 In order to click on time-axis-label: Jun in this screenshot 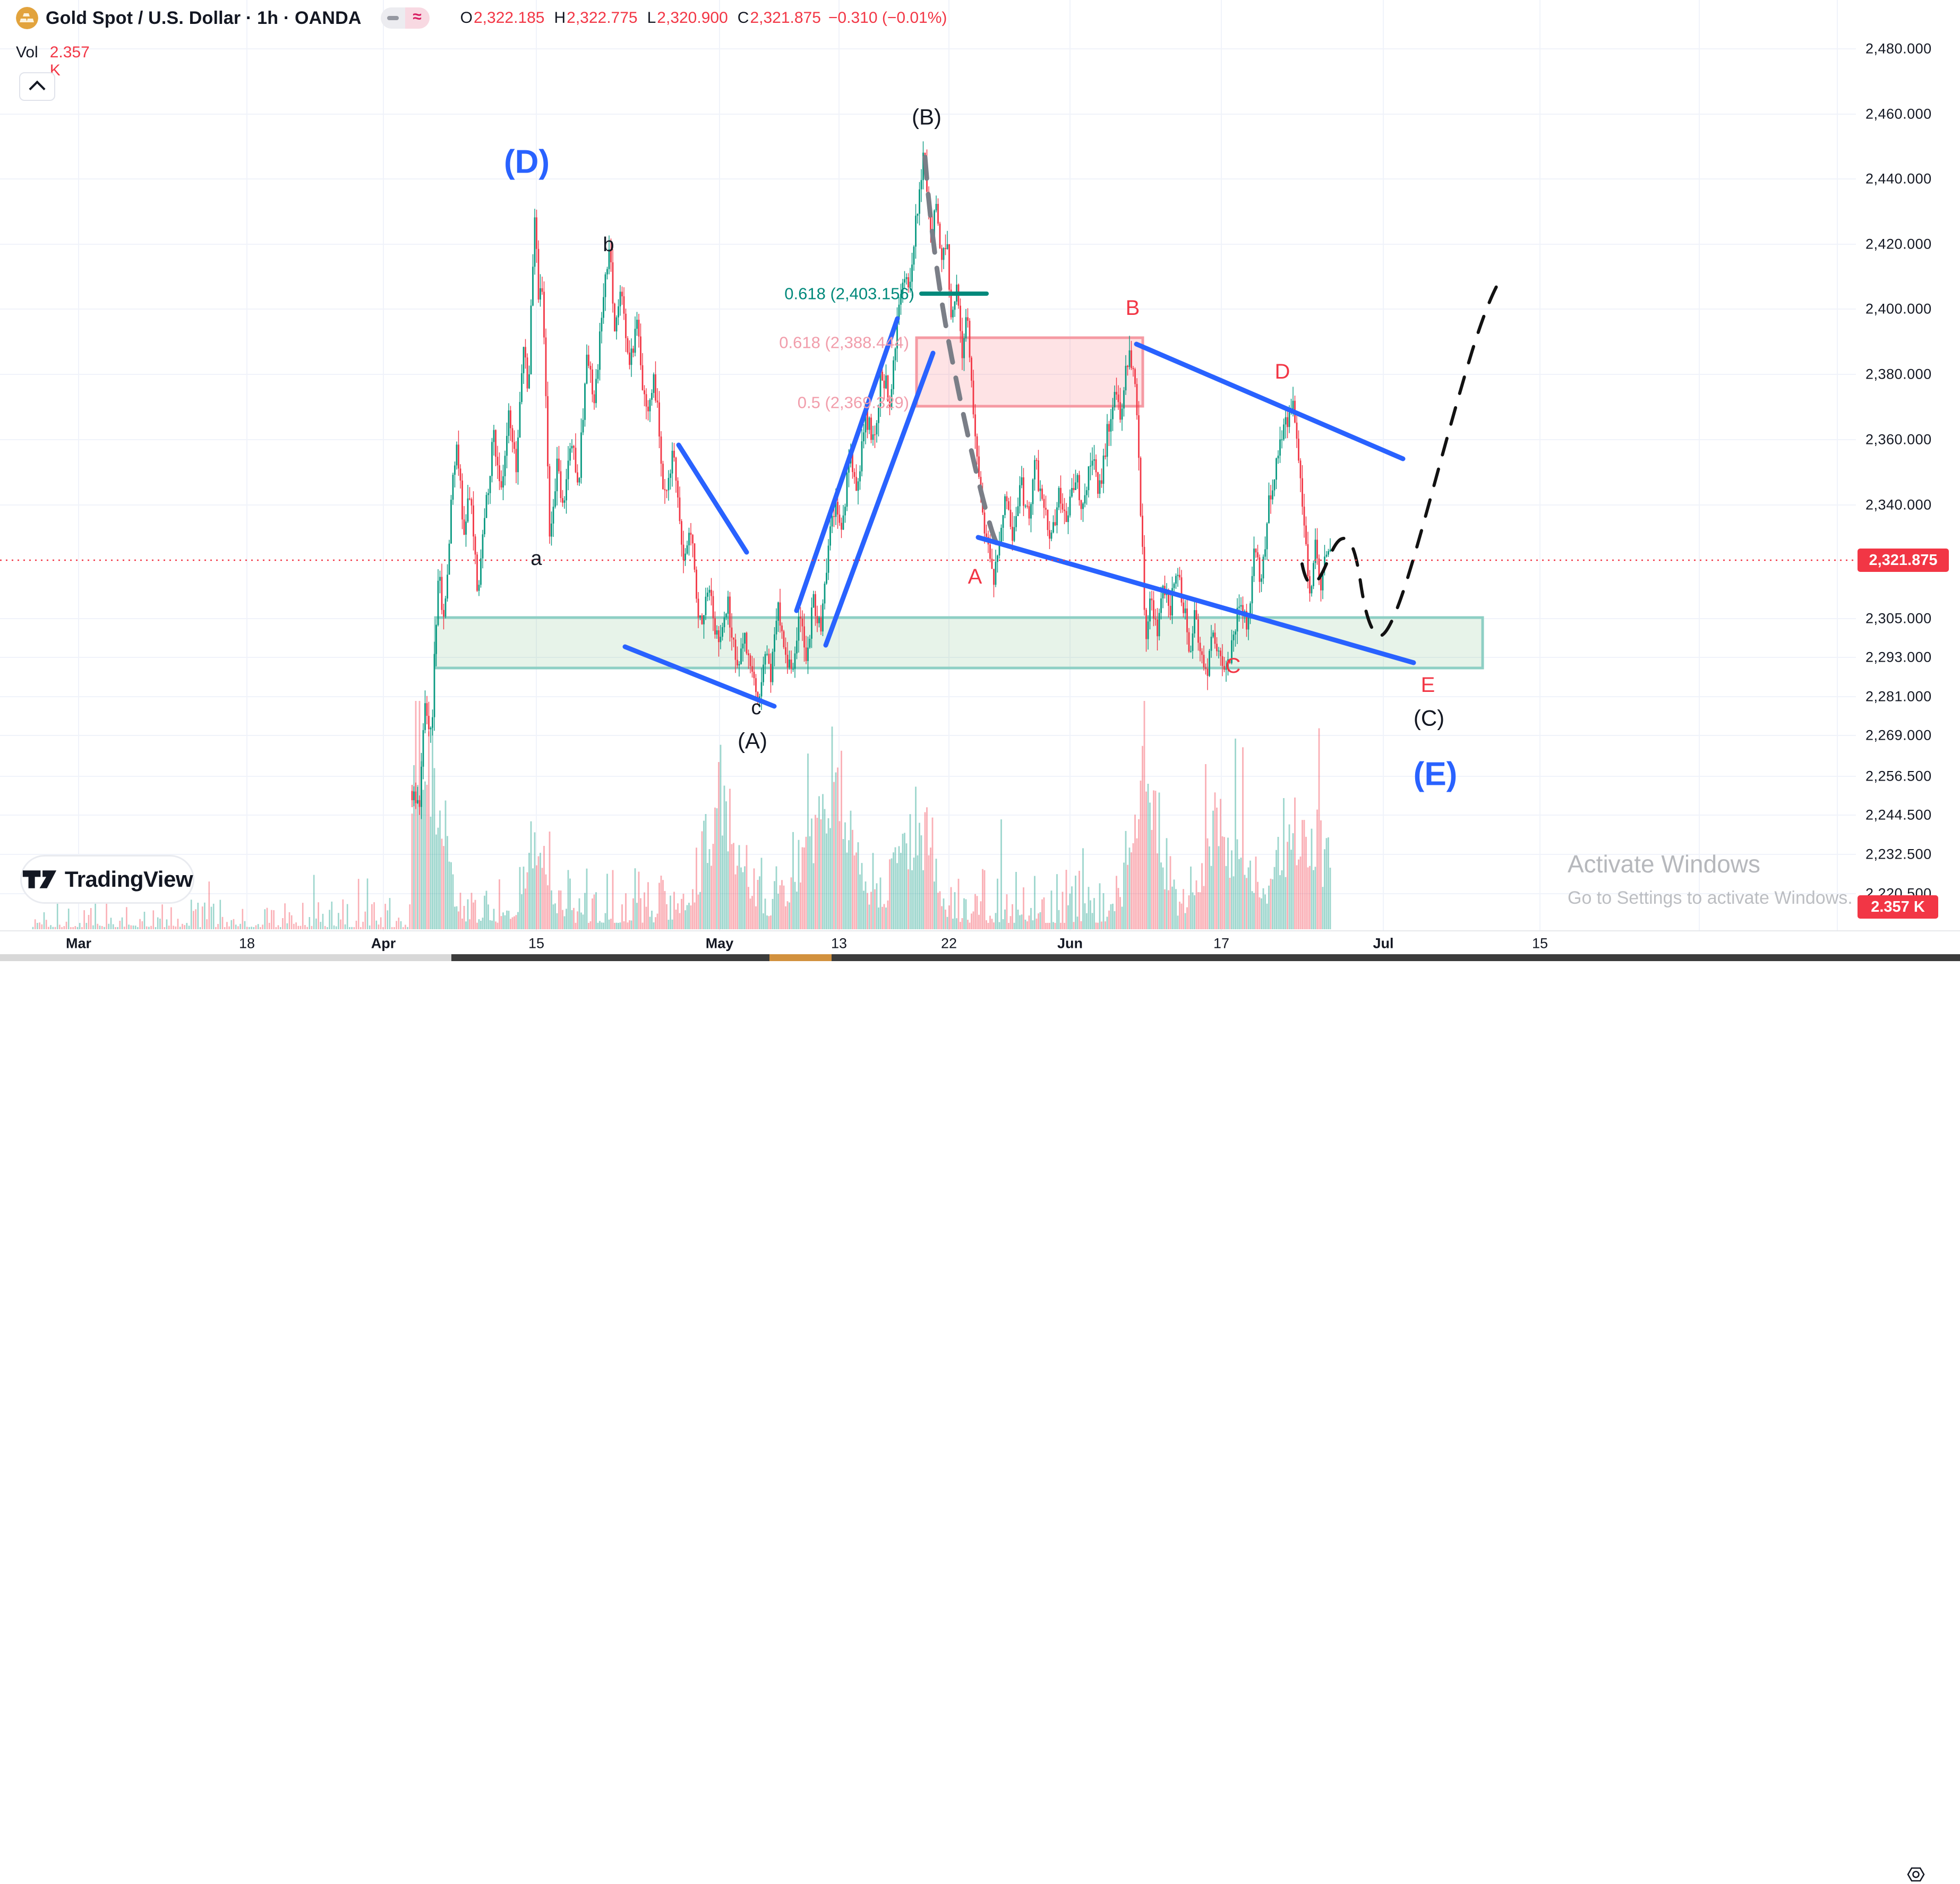, I will do `click(1070, 943)`.